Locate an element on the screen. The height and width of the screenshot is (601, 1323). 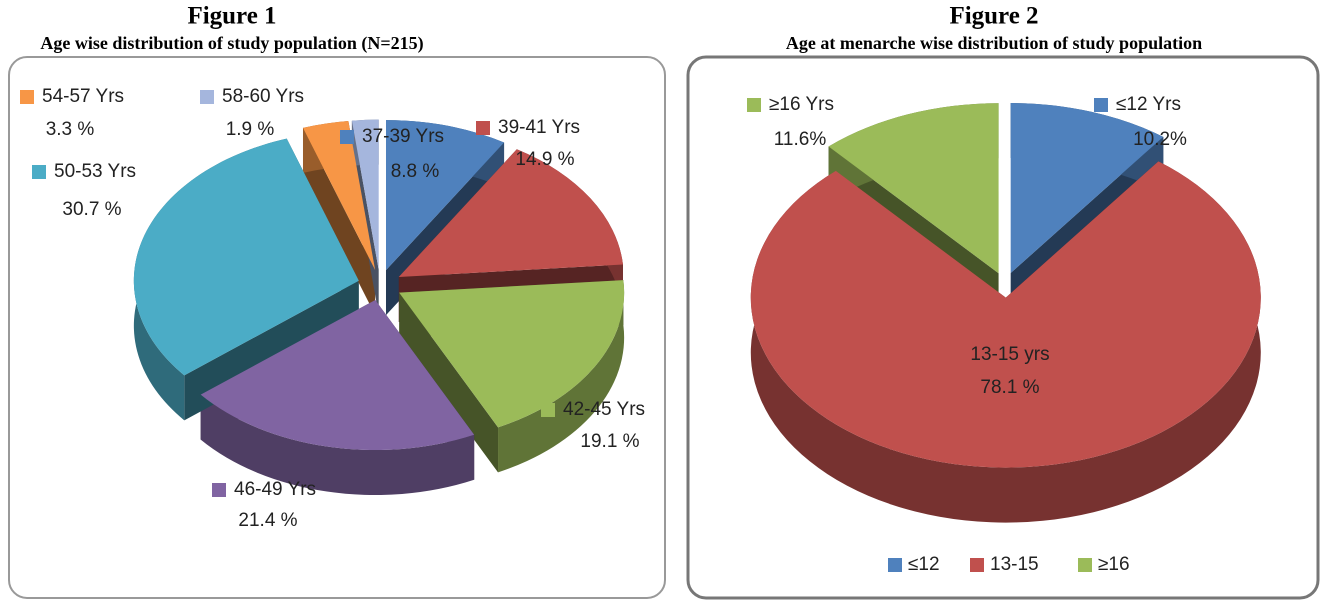
legend-label: 13-15 is located at coordinates (1014, 564).